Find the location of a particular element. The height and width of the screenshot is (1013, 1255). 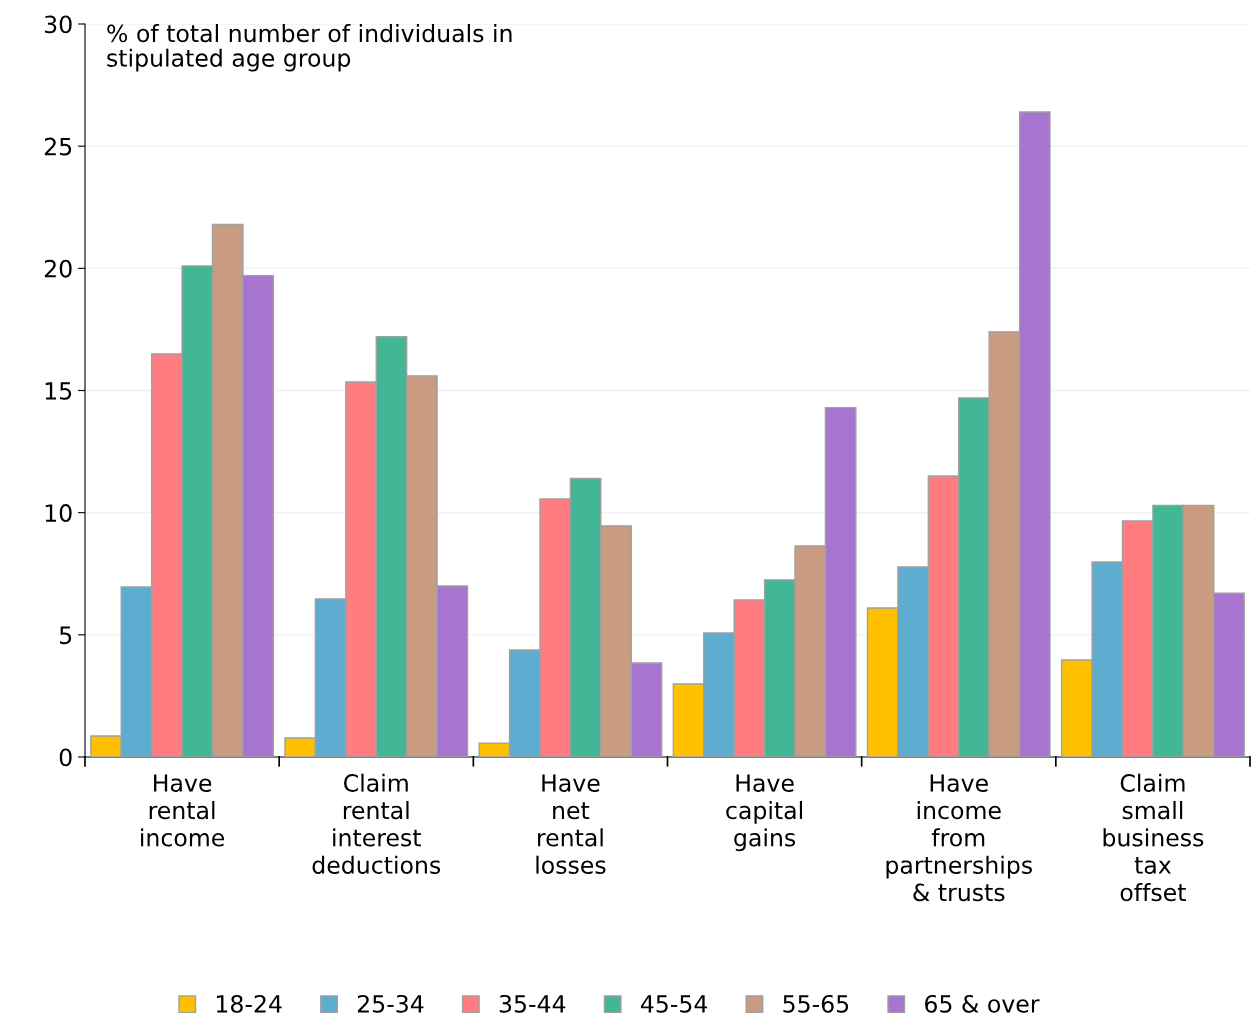

y-tick-label: 15 is located at coordinates (58, 391).